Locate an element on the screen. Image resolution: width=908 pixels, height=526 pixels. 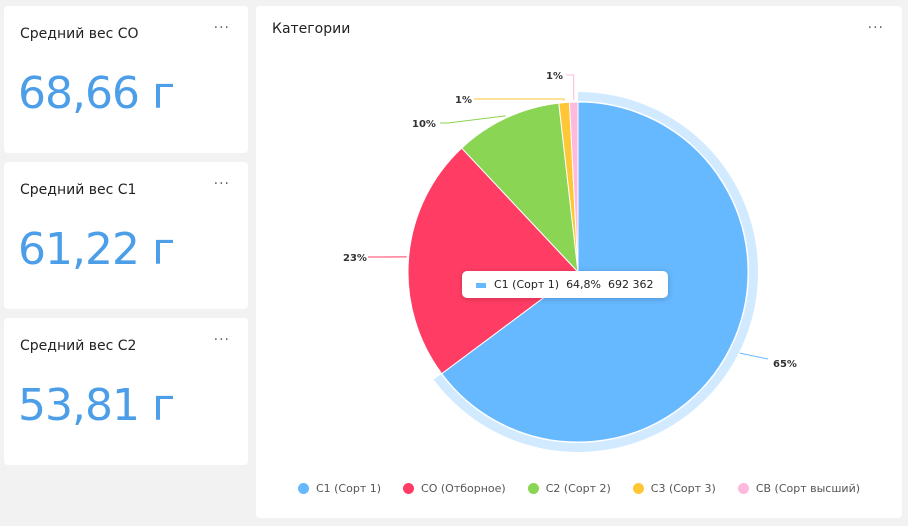
legend-item: С3 (Сорт 3) is located at coordinates (674, 488).